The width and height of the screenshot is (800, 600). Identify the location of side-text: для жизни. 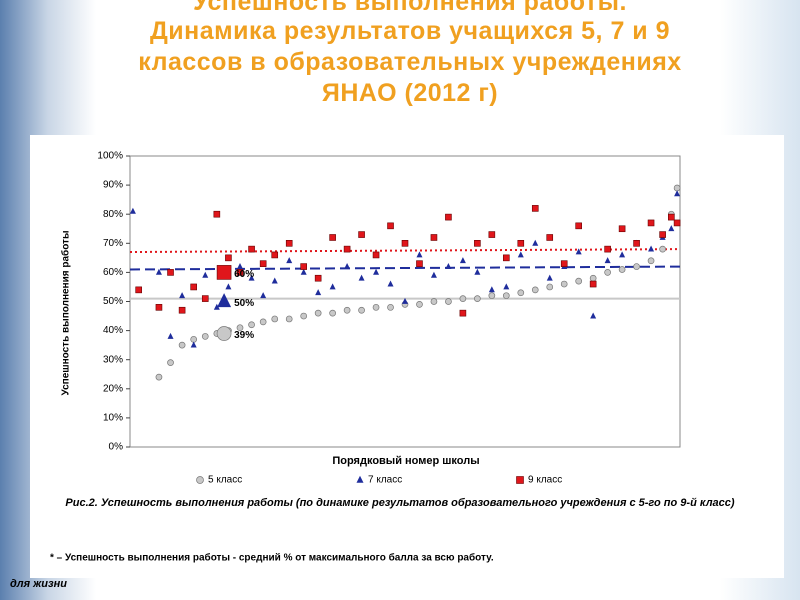
(38, 584).